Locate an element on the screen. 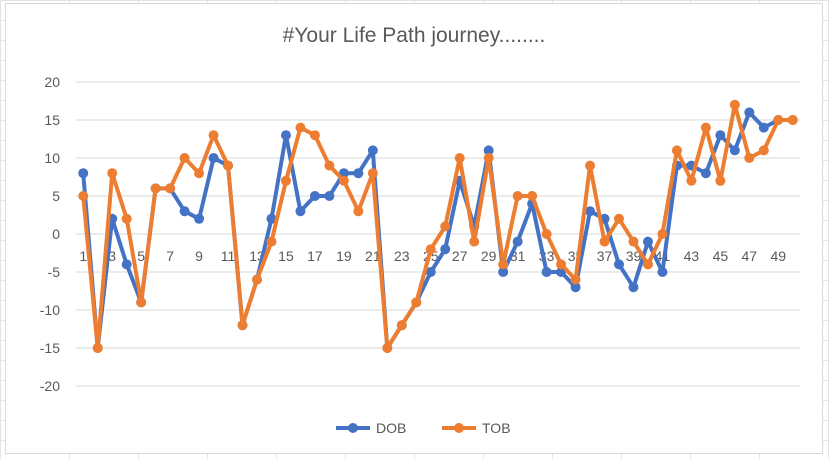  y-tick-label: 10 is located at coordinates (52, 158).